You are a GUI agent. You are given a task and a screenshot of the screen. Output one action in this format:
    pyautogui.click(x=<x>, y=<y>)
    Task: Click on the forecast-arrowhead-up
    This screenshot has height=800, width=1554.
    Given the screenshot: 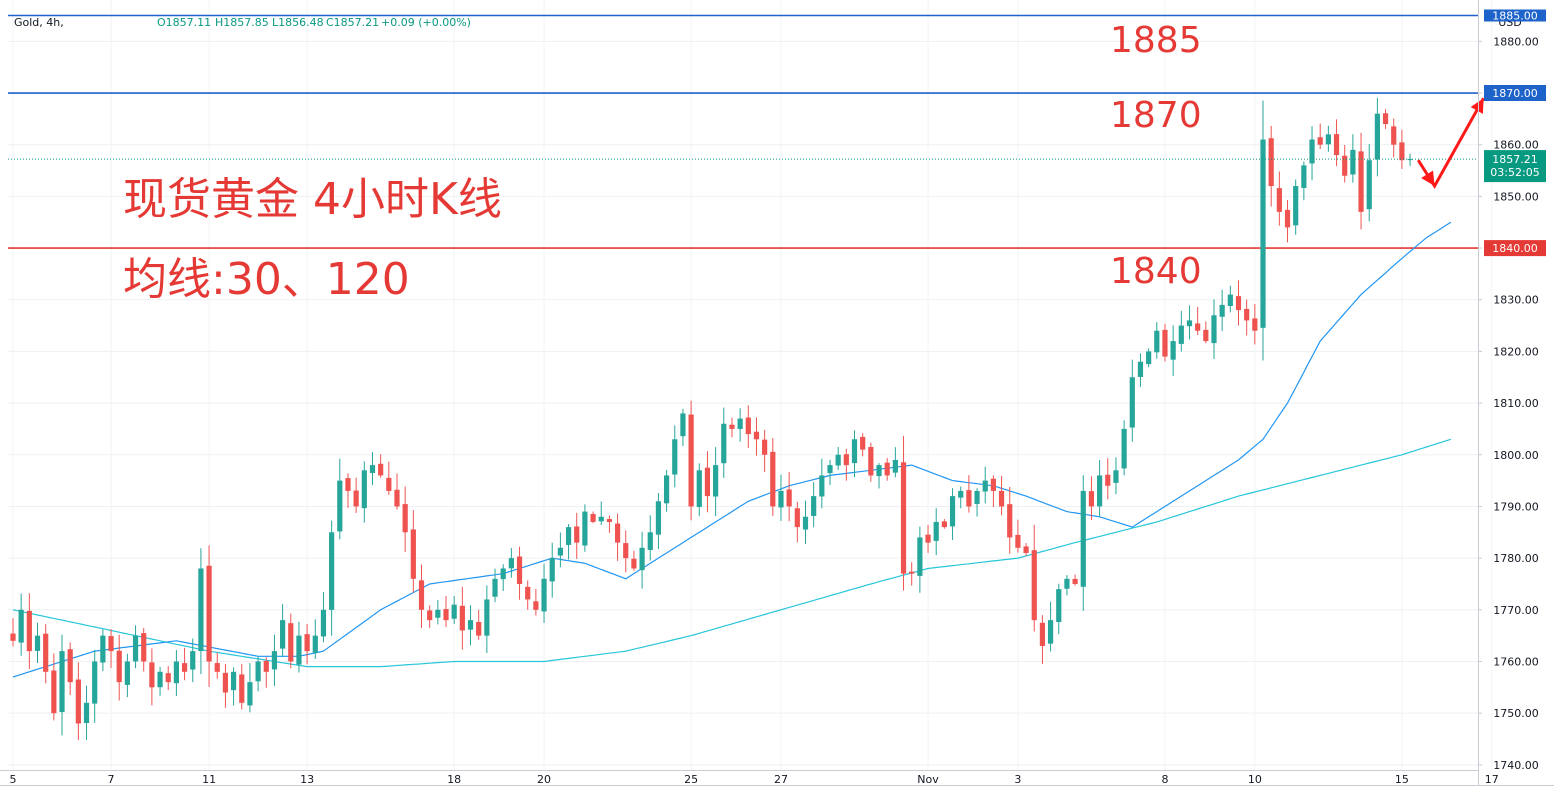 What is the action you would take?
    pyautogui.click(x=1477, y=106)
    